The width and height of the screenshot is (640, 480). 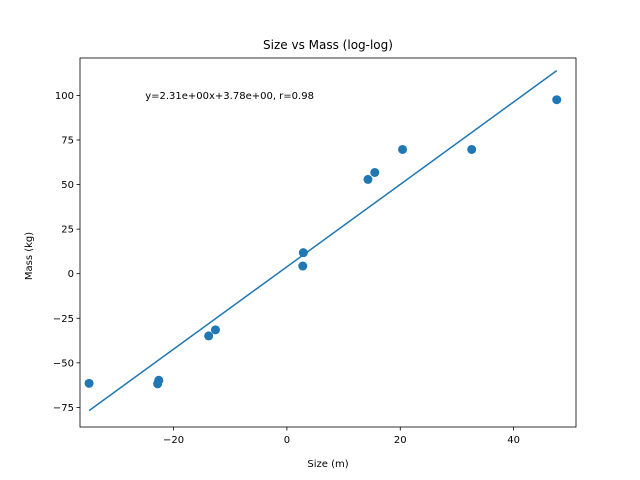 I want to click on y-tick-label: 0, so click(x=71, y=274).